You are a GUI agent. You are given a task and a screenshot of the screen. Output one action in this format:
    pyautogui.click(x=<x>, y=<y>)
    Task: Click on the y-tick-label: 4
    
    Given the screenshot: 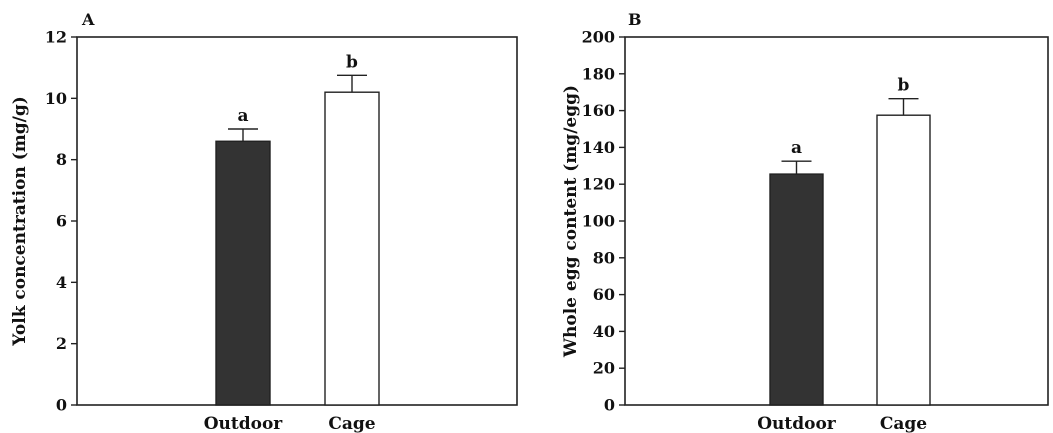 What is the action you would take?
    pyautogui.click(x=61, y=282)
    